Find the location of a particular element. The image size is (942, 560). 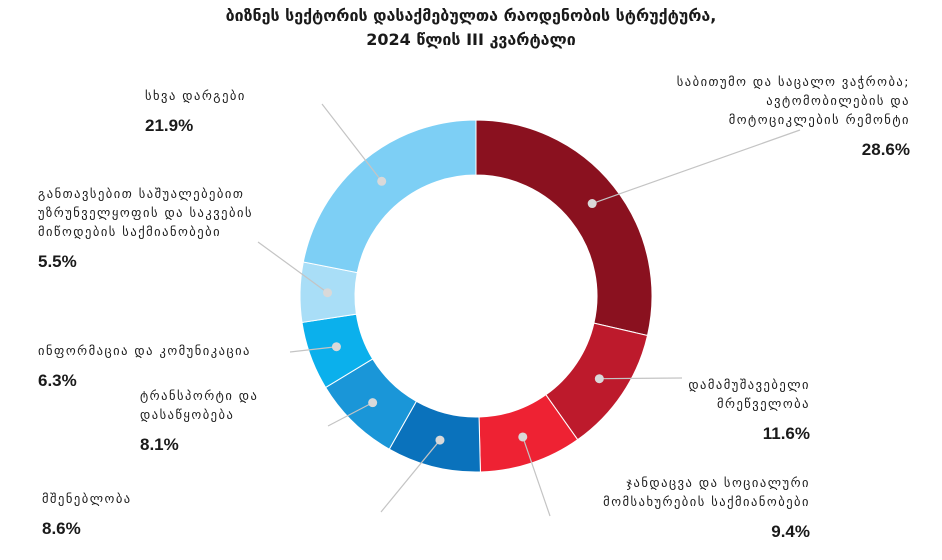

slice-value-3: 9.4% is located at coordinates (790, 531).